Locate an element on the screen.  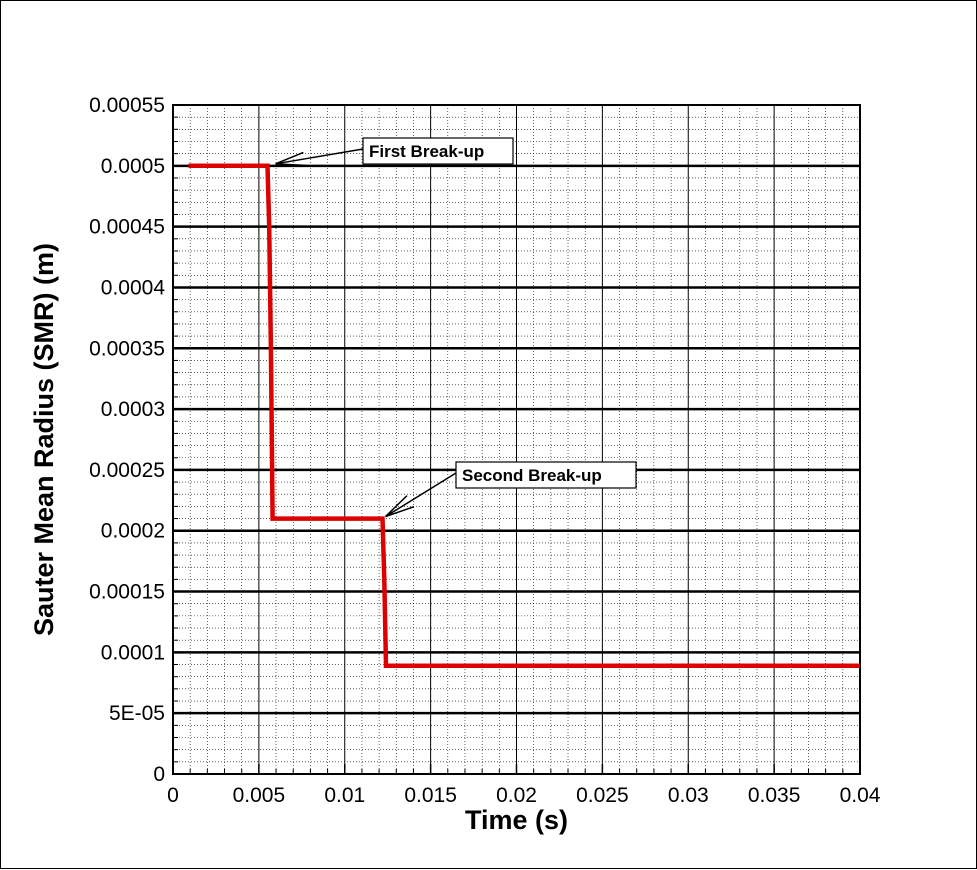
x-tick-label: 0 is located at coordinates (173, 795).